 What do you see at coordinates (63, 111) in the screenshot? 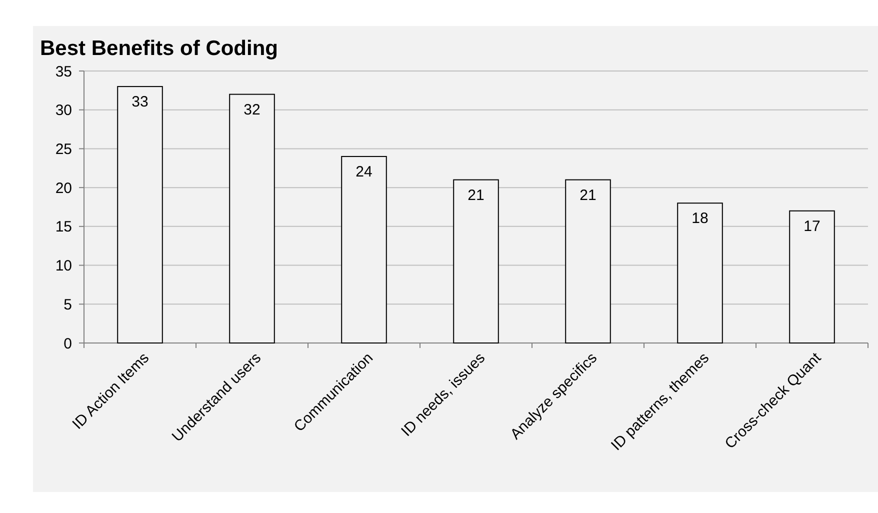
I see `y-tick-label: 30` at bounding box center [63, 111].